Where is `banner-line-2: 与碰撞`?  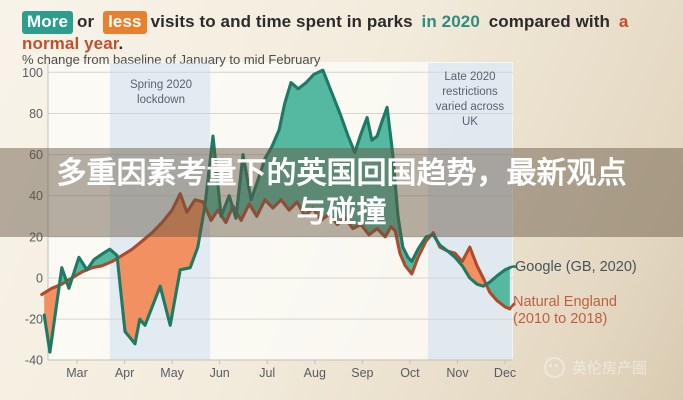
banner-line-2: 与碰撞 is located at coordinates (341, 212).